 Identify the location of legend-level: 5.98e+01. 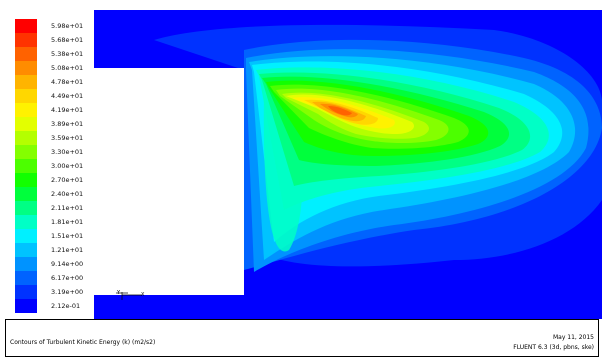
(50, 26).